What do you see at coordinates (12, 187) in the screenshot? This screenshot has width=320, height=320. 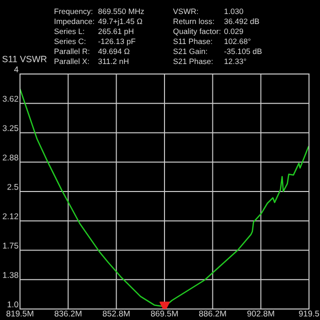 I see `y-tick-label: 2.5` at bounding box center [12, 187].